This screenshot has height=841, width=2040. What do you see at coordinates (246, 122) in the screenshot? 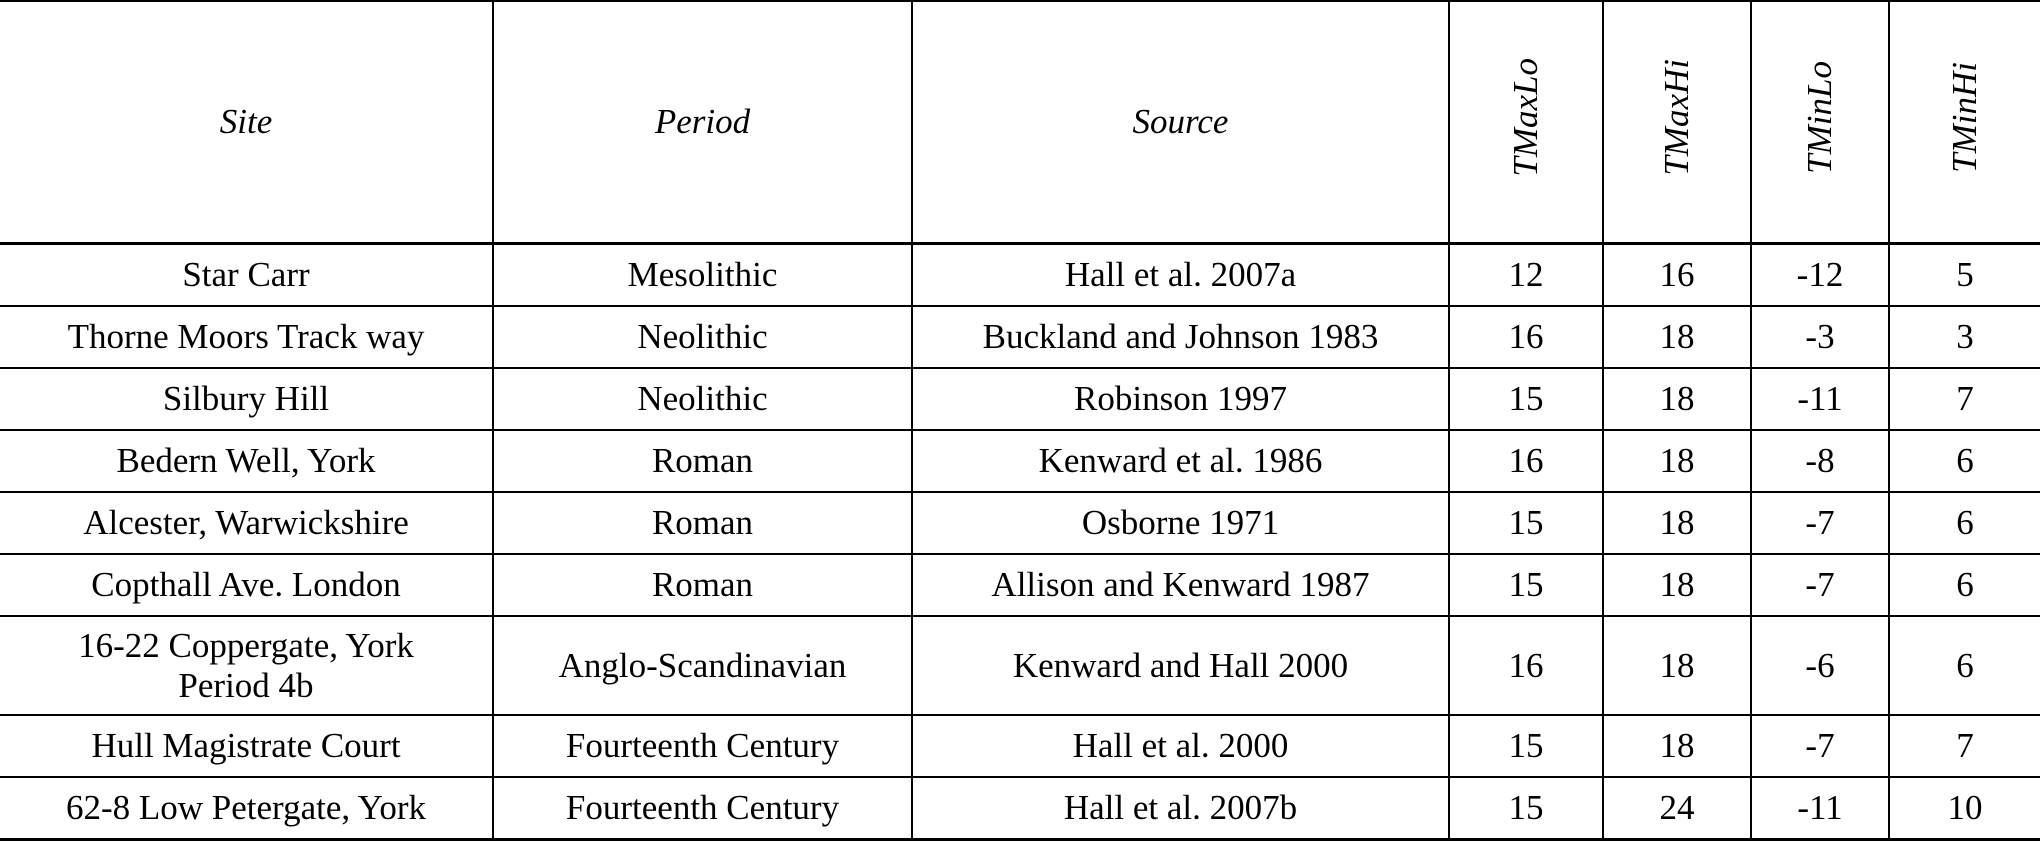
I see `header-site: Site` at bounding box center [246, 122].